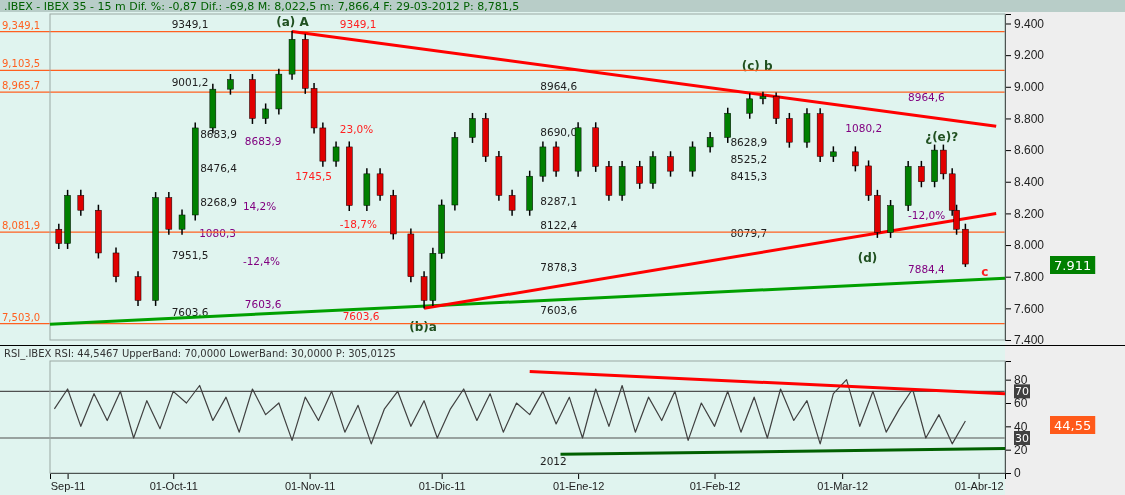 The width and height of the screenshot is (1125, 495). What do you see at coordinates (864, 128) in the screenshot?
I see `annotation: 1080,2` at bounding box center [864, 128].